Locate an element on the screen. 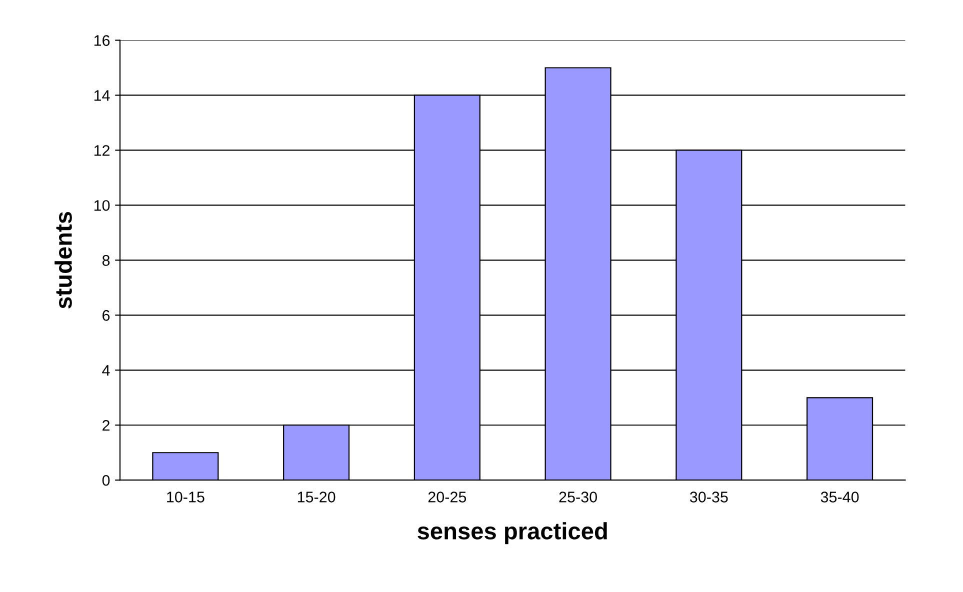  y-tick-label: 10 is located at coordinates (102, 205).